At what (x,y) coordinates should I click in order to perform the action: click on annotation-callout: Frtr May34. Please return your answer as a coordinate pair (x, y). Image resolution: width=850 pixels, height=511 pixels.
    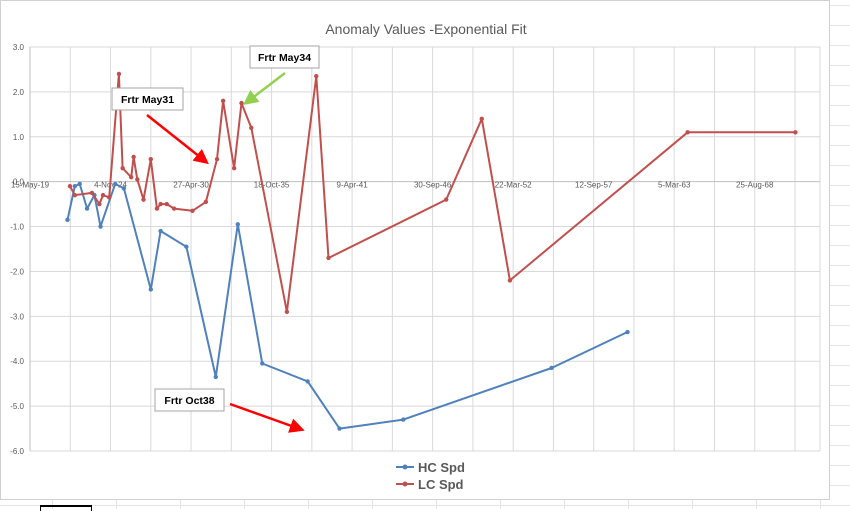
    Looking at the image, I should click on (281, 75).